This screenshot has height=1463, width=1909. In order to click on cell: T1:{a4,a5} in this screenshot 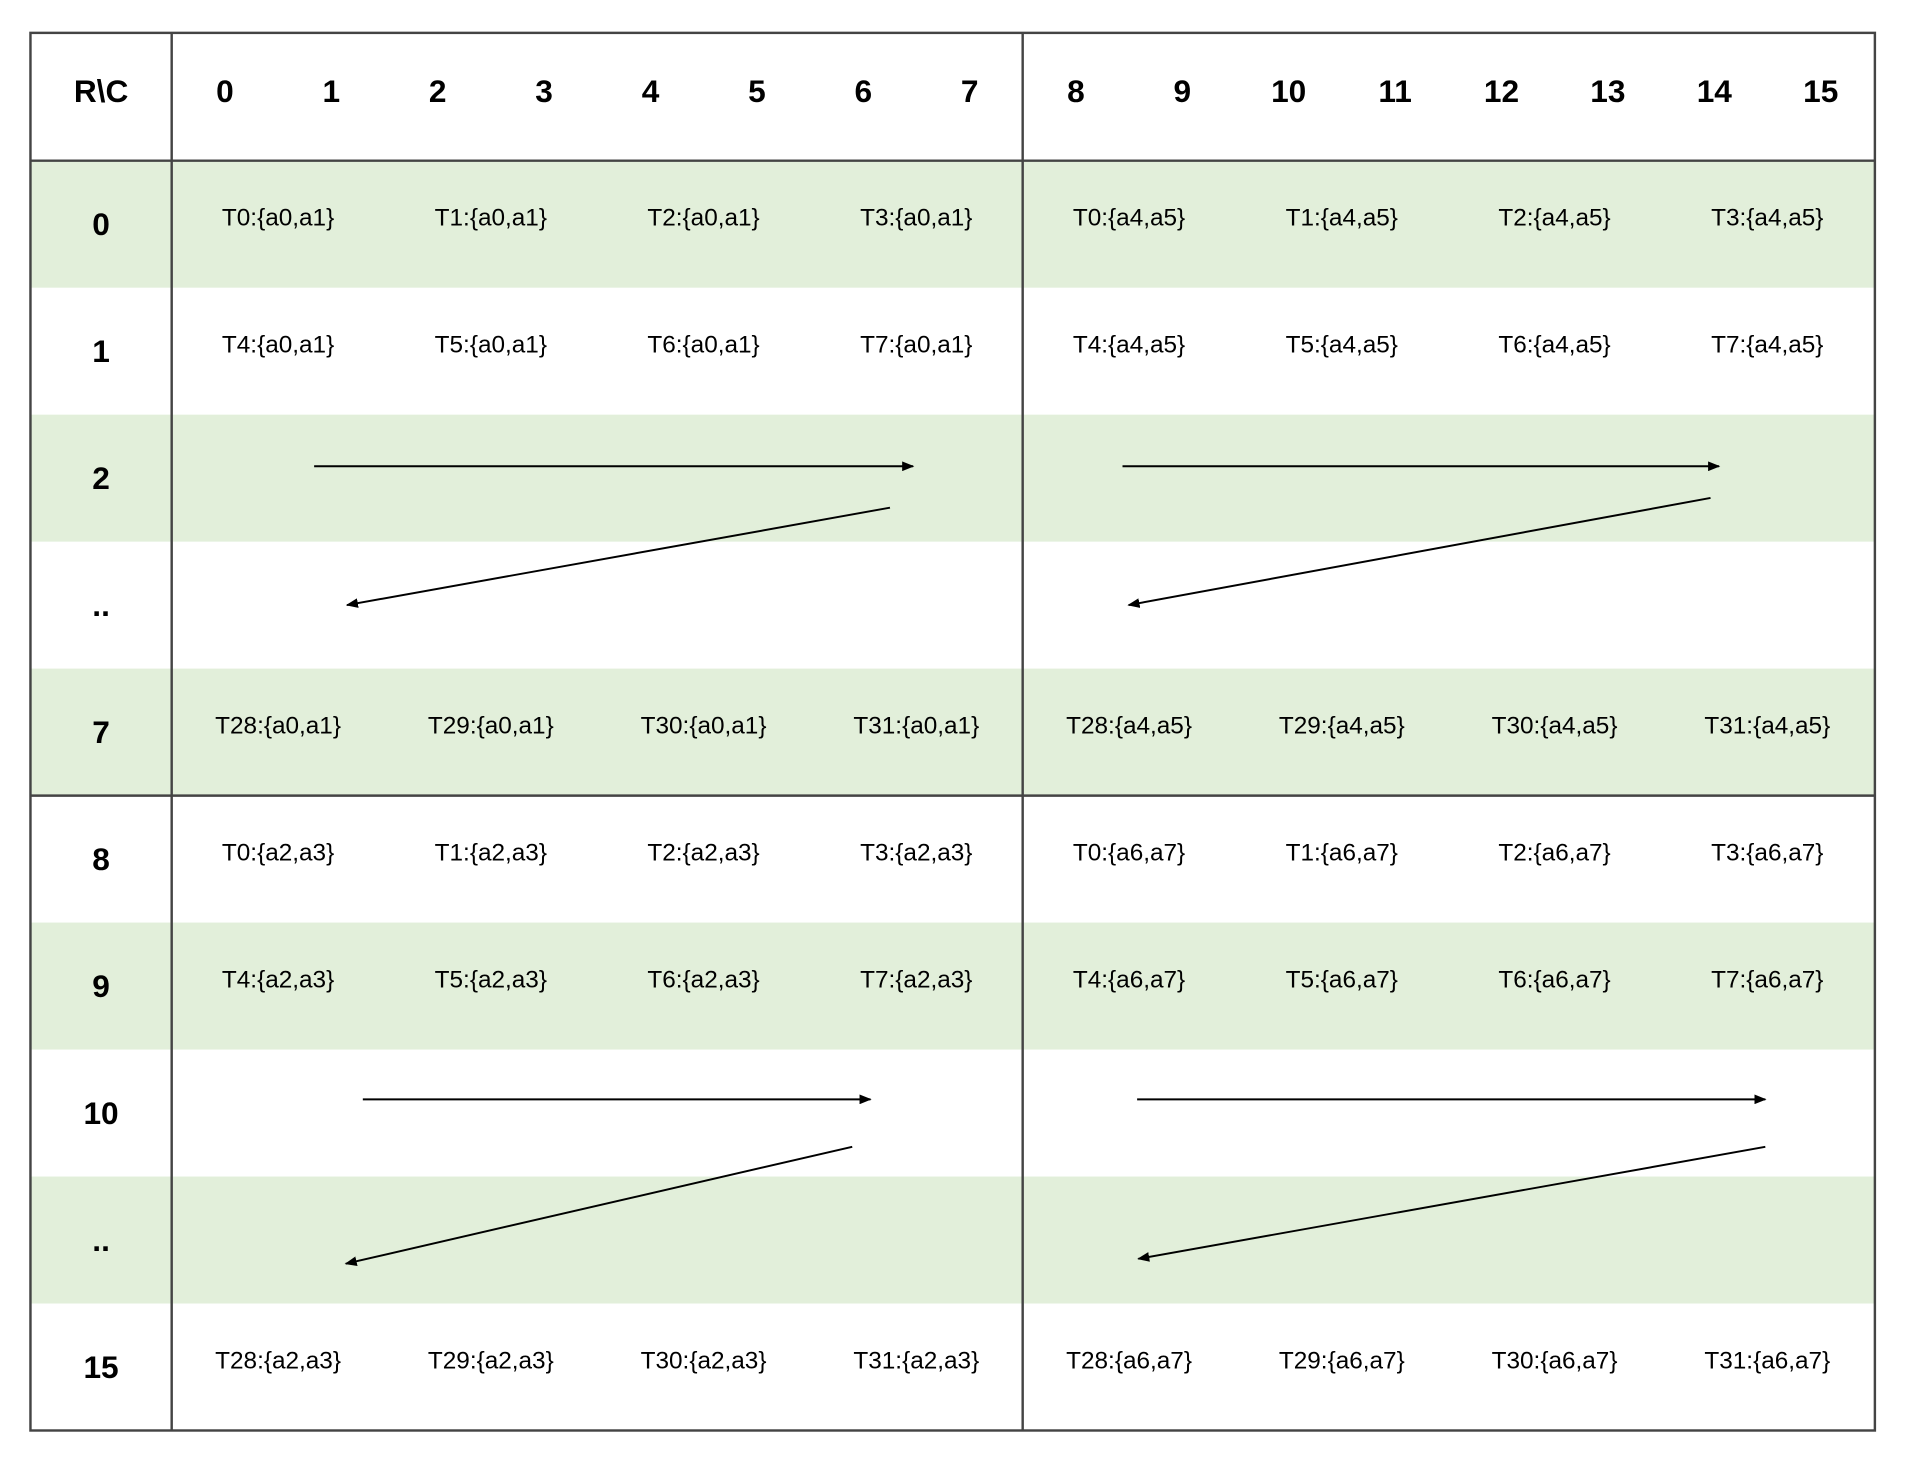, I will do `click(1342, 218)`.